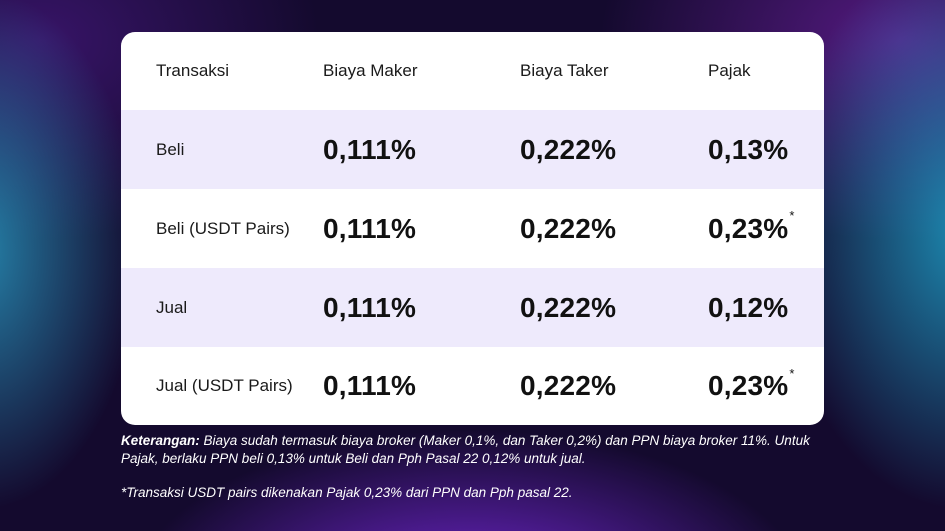  I want to click on notes-label: Keterangan:, so click(160, 440).